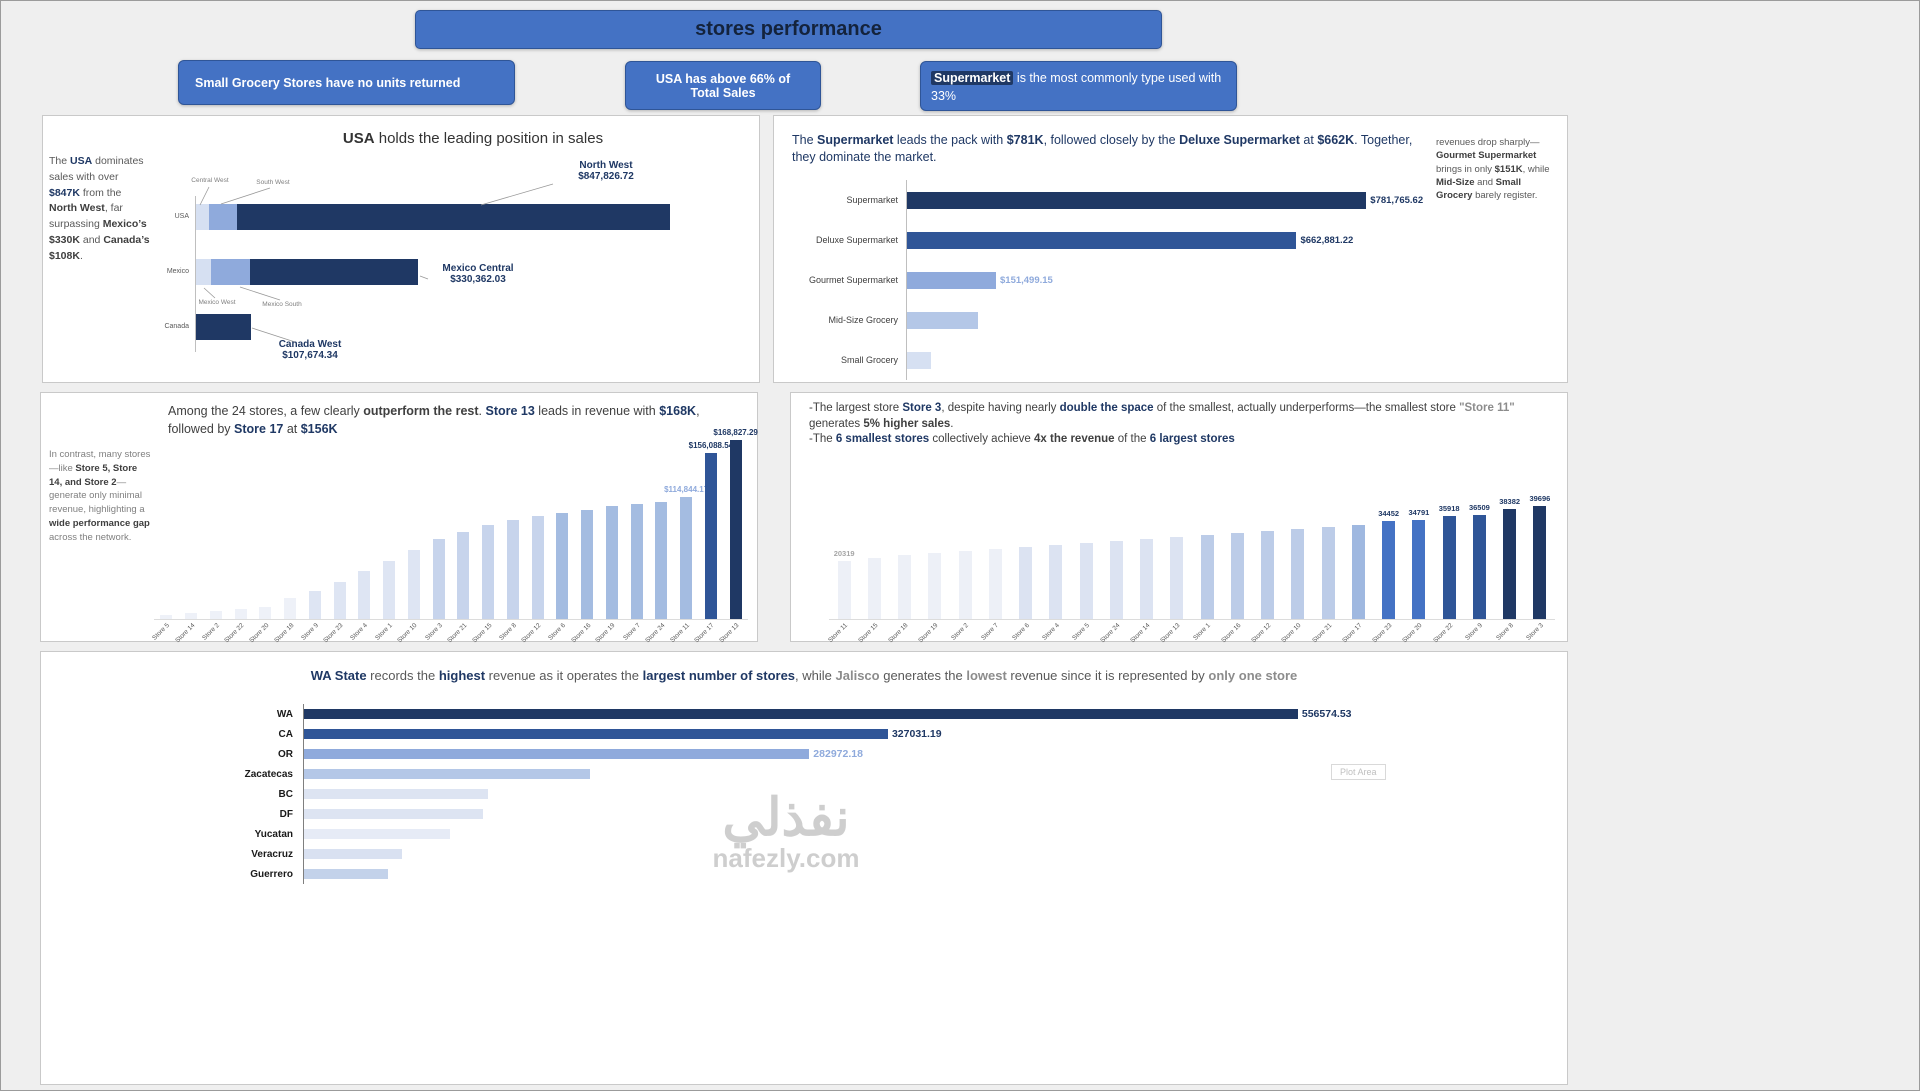  I want to click on bar-slot: 34452 Store 23, so click(1387, 572).